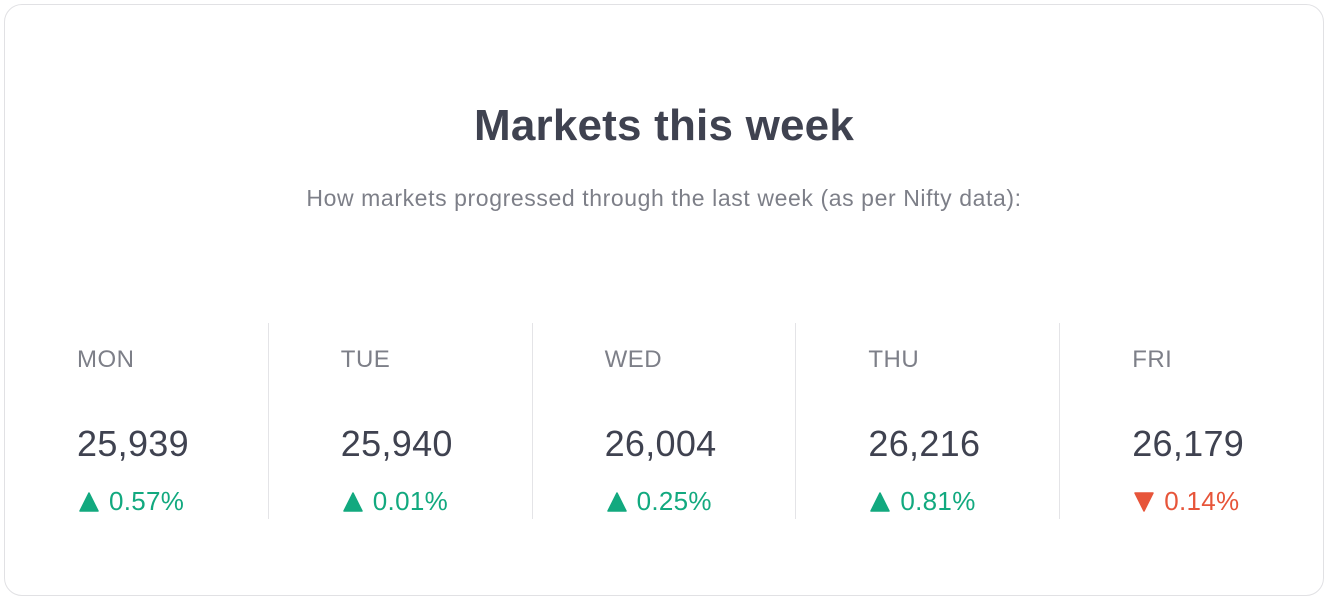 This screenshot has height=602, width=1330. What do you see at coordinates (399, 421) in the screenshot?
I see `day-column-tue: TUE 25,940 0.01%` at bounding box center [399, 421].